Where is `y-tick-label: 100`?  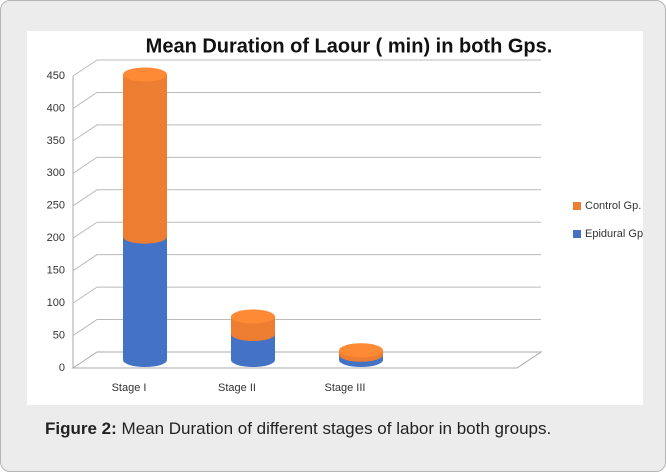
y-tick-label: 100 is located at coordinates (56, 303).